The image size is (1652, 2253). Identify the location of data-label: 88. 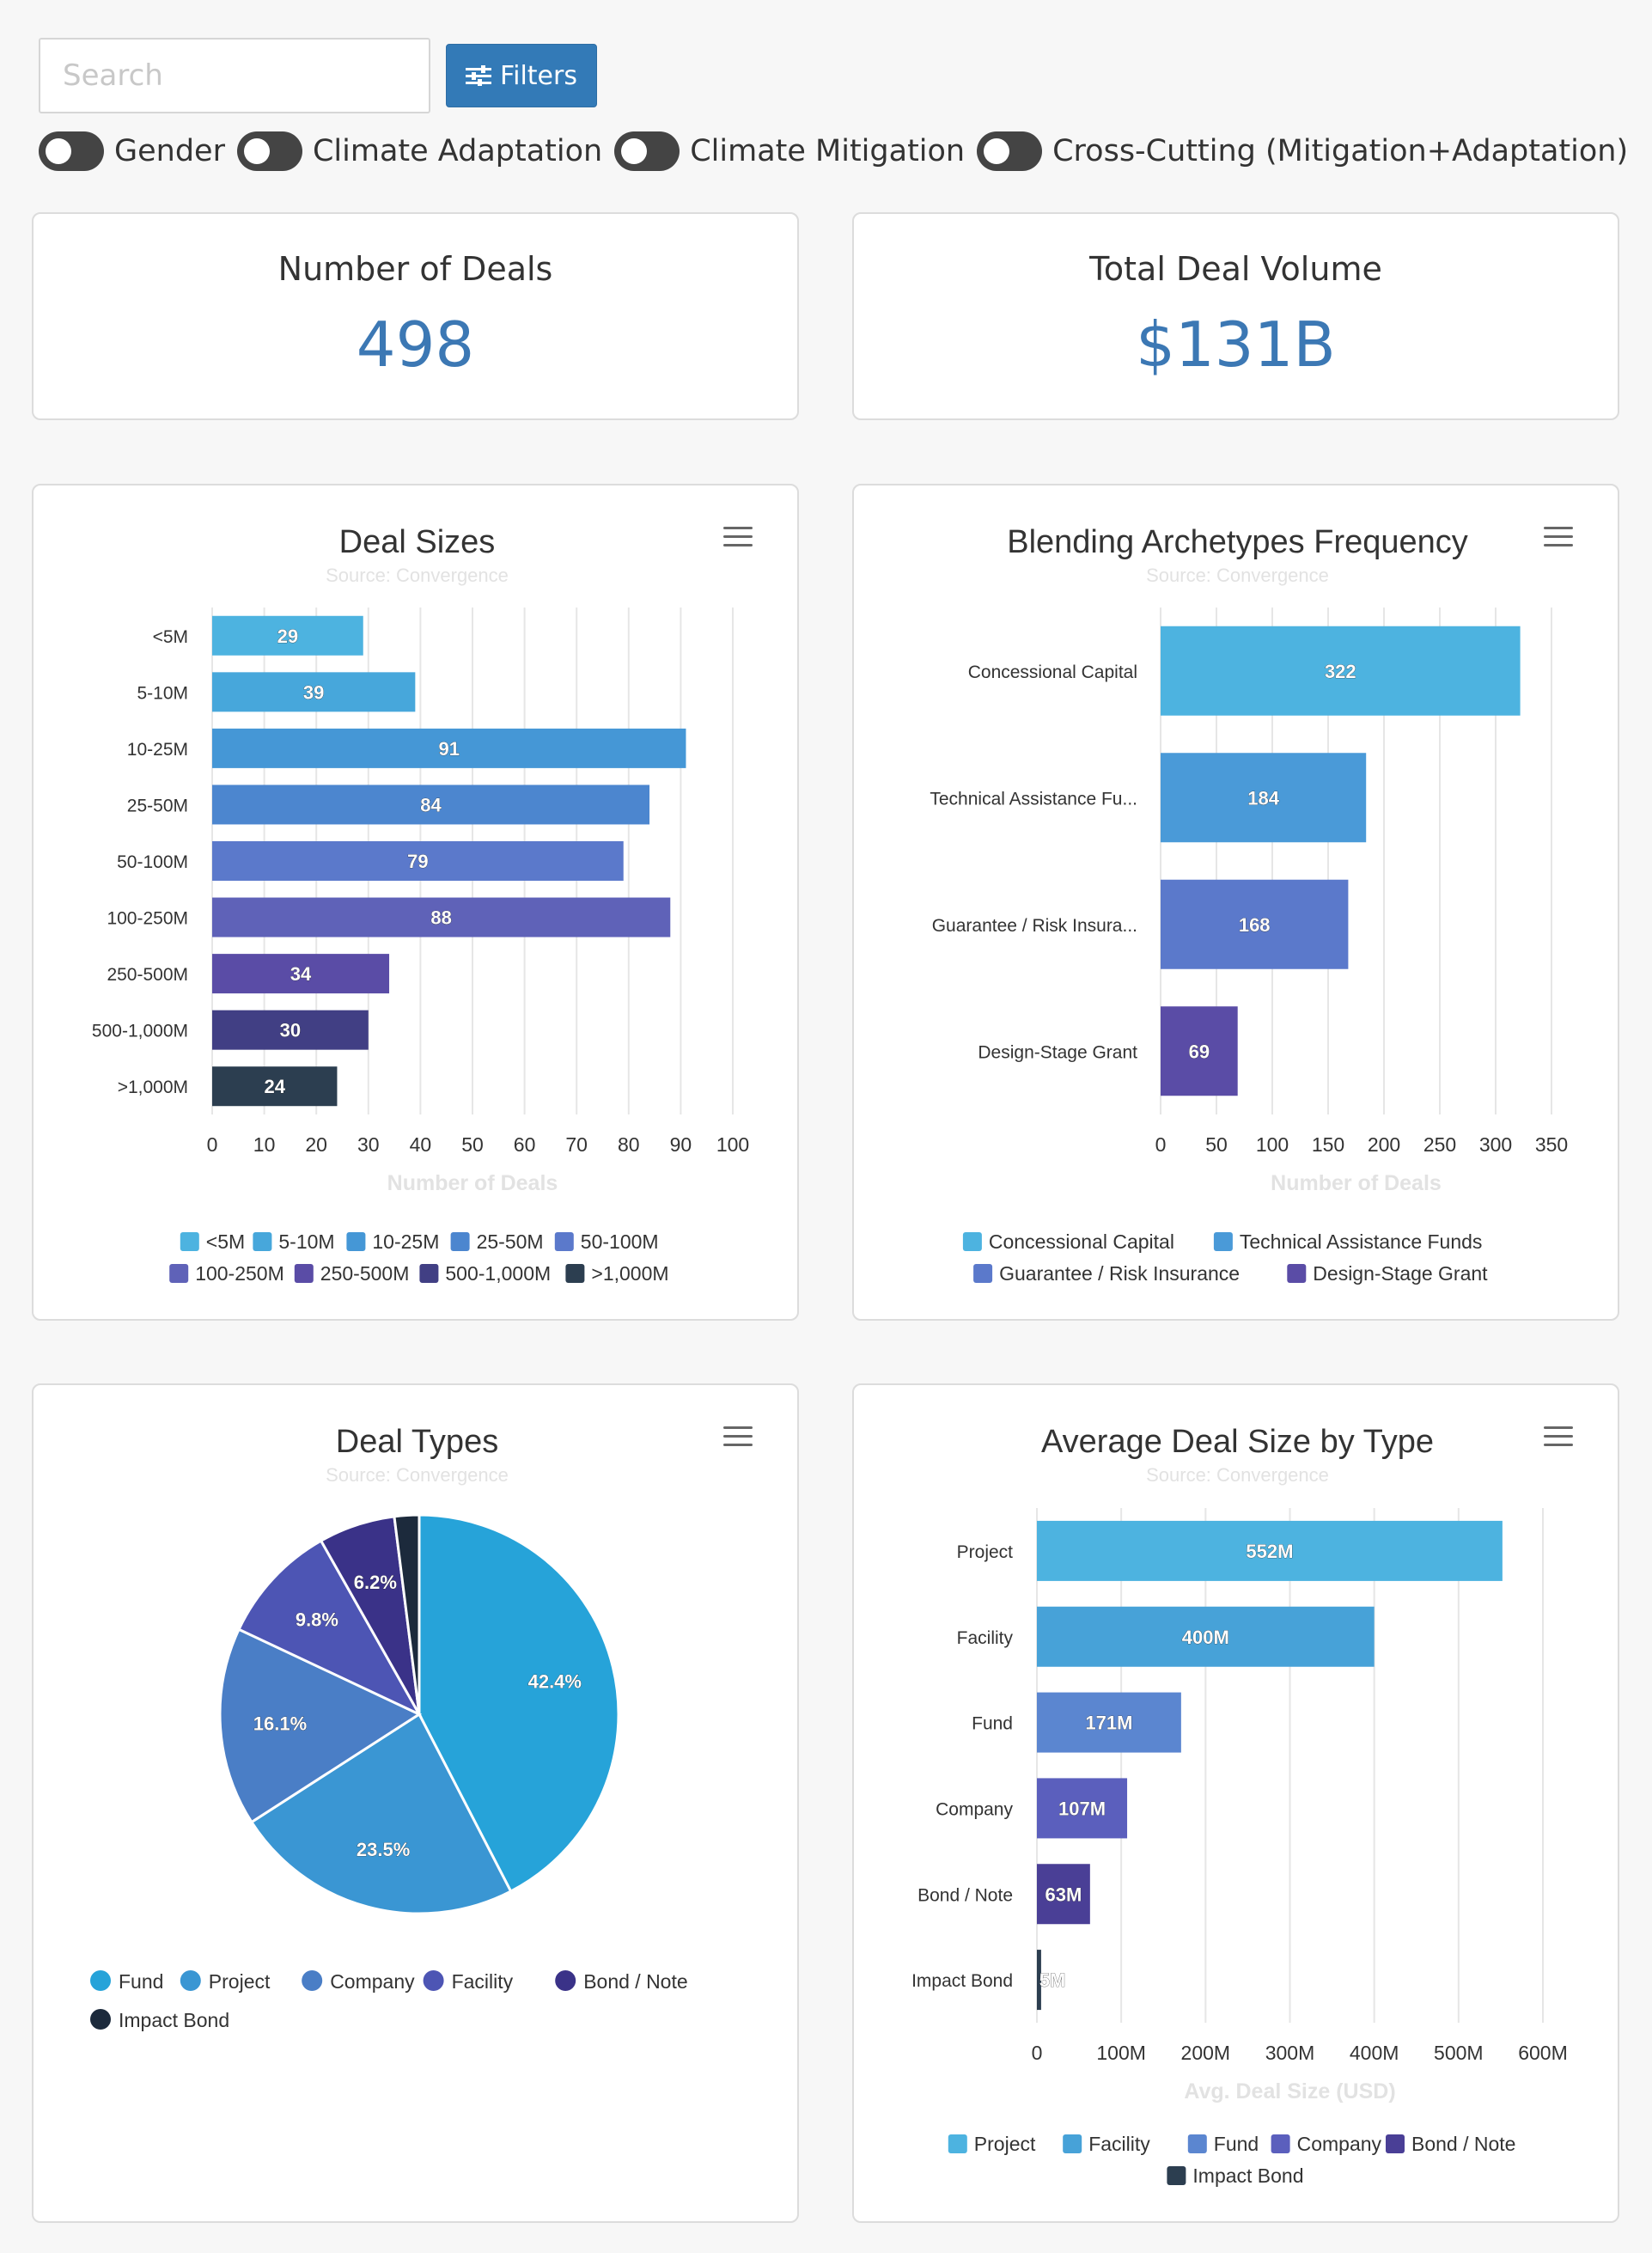
(440, 918).